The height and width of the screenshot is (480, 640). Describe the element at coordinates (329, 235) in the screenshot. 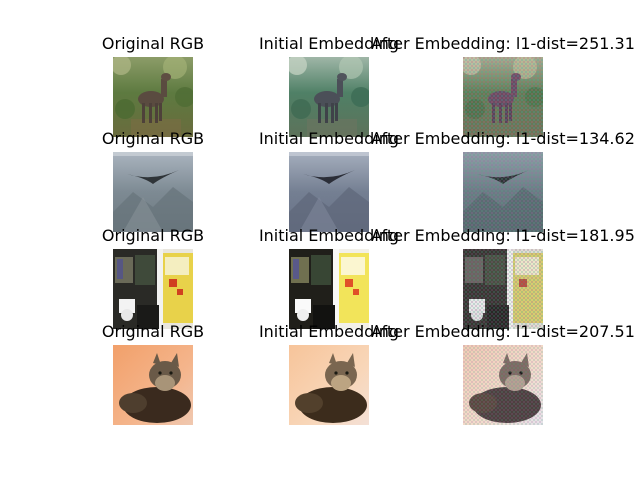

I see `panel-title-initial-row-3: Initial Embedding` at that location.